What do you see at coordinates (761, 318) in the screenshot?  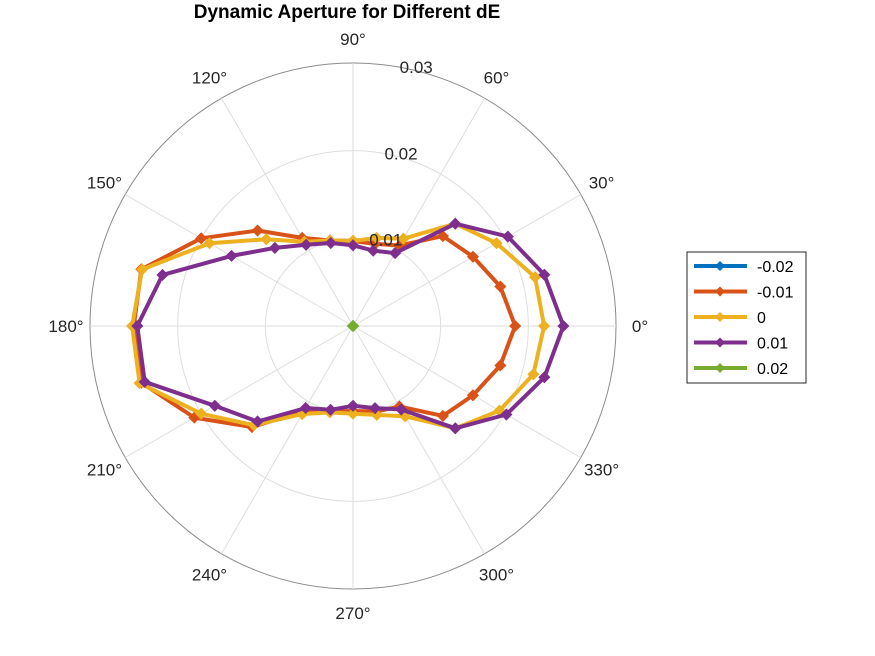 I see `legend-label: 0` at bounding box center [761, 318].